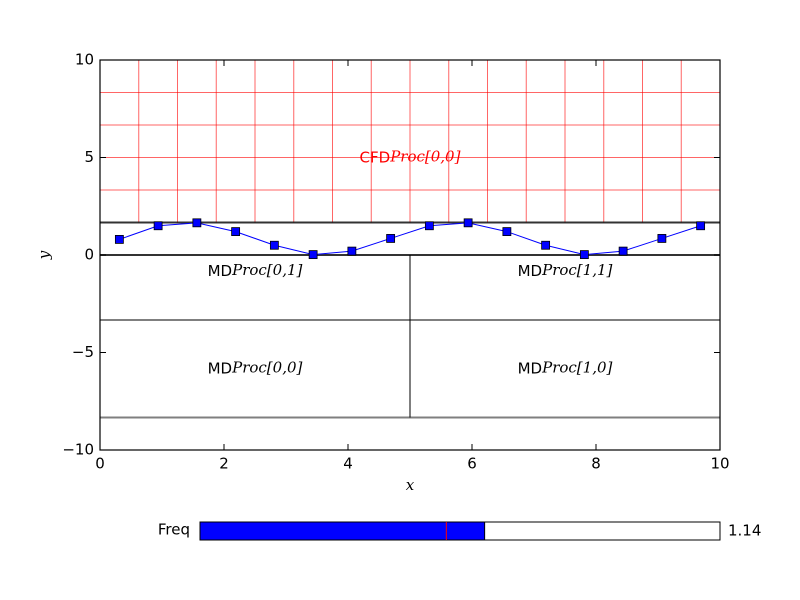 The width and height of the screenshot is (800, 600). I want to click on region-label: MDProc[0,0], so click(255, 368).